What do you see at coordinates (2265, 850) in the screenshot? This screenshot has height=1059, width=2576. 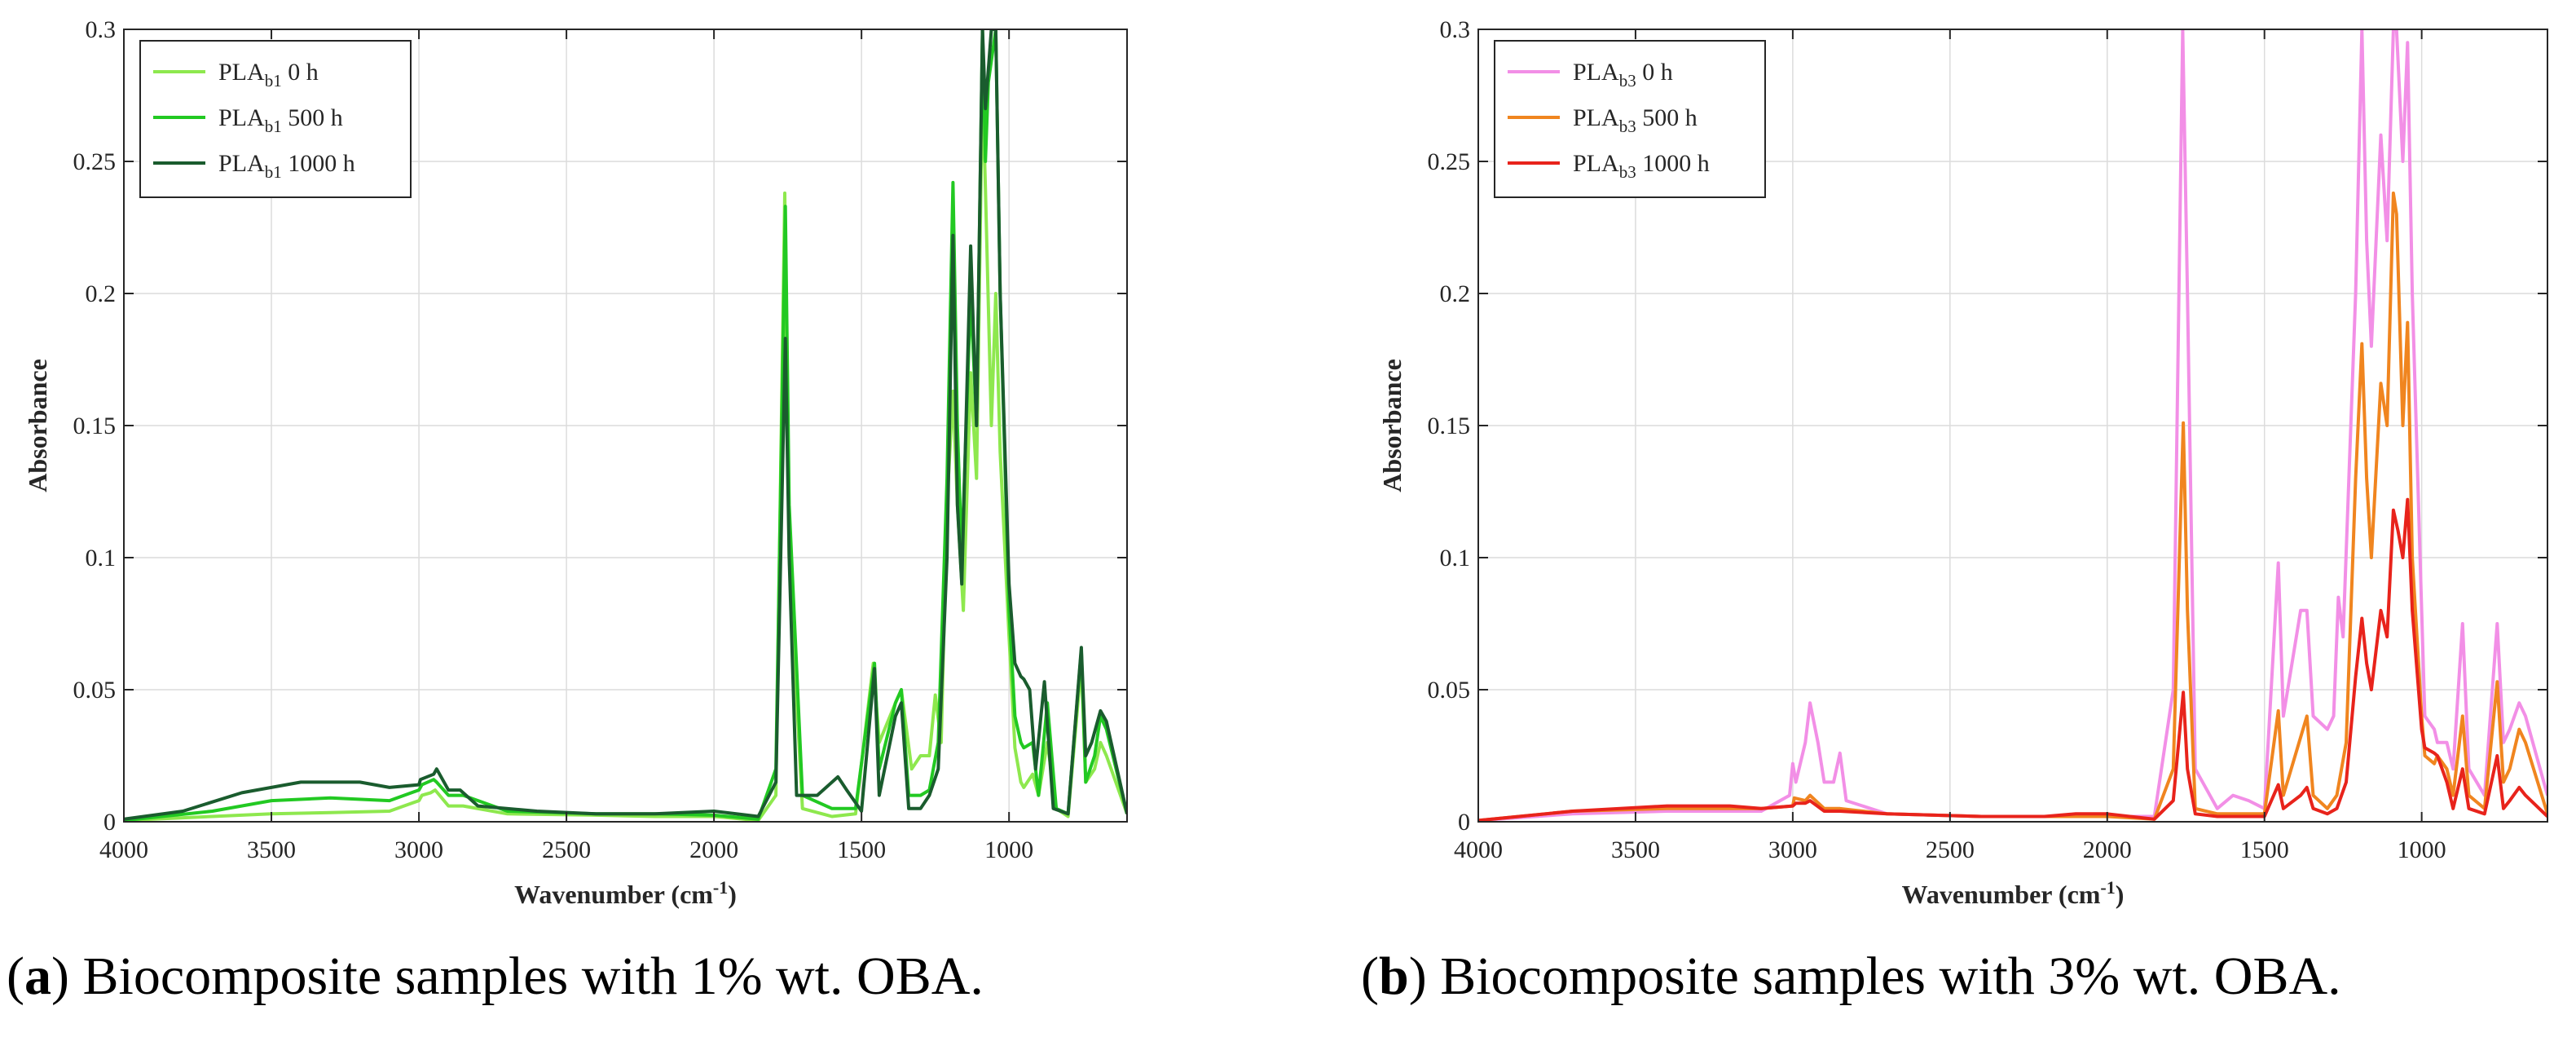 I see `chart-b-xtick-label-1500: 1500` at bounding box center [2265, 850].